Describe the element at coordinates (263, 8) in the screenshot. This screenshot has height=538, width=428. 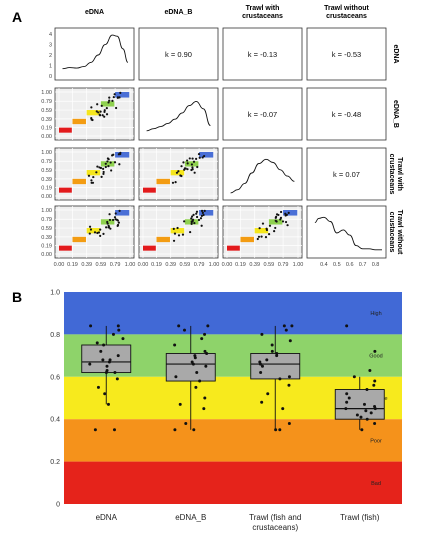
I see `column-header-line: Trawl with` at that location.